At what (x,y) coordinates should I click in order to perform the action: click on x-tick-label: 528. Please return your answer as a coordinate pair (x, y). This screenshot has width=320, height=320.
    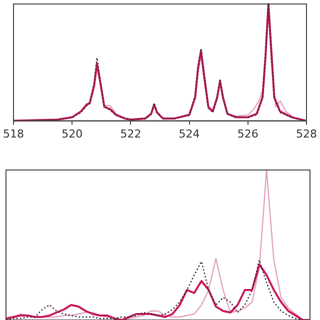
    Looking at the image, I should click on (306, 133).